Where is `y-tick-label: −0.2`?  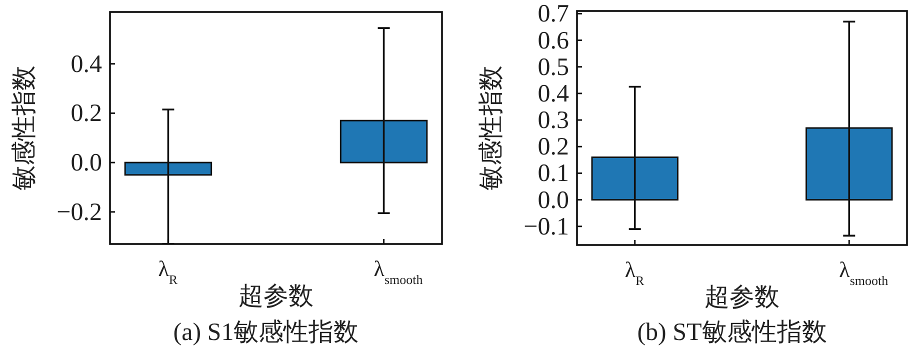
y-tick-label: −0.2 is located at coordinates (79, 212).